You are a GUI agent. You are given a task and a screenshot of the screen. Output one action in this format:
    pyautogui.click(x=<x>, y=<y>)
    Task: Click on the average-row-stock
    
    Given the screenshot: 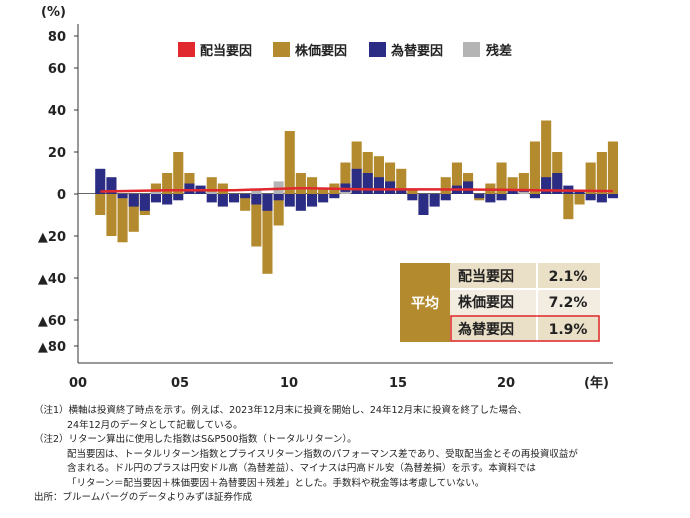 What is the action you would take?
    pyautogui.click(x=525, y=302)
    